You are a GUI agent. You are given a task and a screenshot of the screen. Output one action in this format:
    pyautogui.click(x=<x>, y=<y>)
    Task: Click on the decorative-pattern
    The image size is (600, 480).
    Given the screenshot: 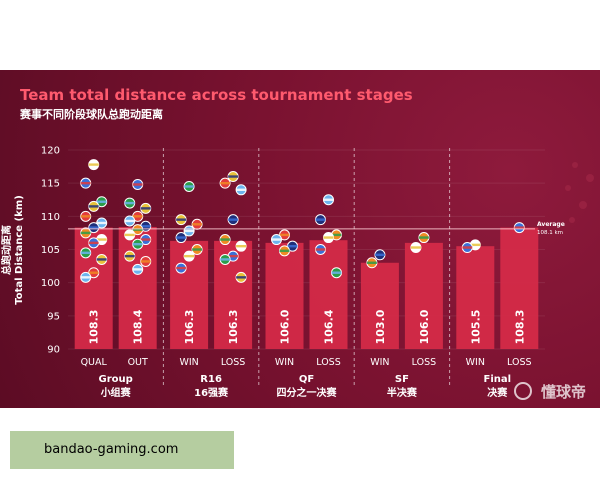 What is the action you would take?
    pyautogui.click(x=579, y=192)
    